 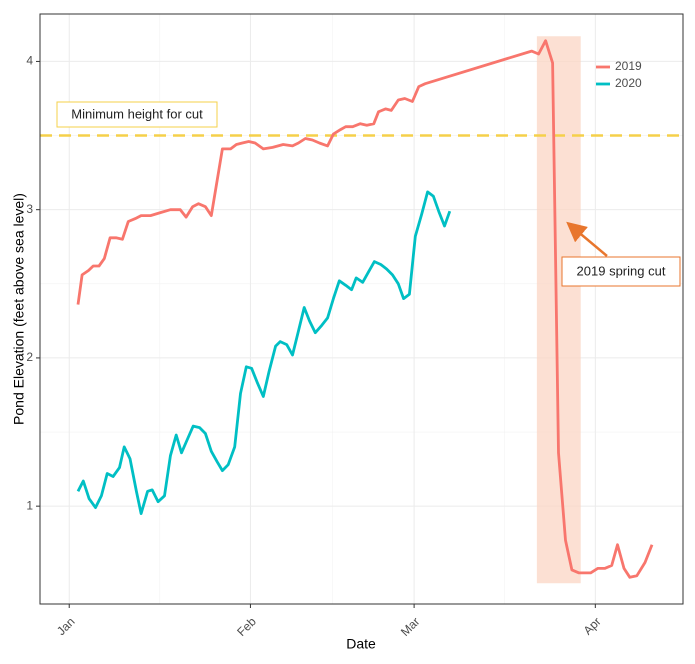 I want to click on y-tick-label: 1, so click(x=29, y=505).